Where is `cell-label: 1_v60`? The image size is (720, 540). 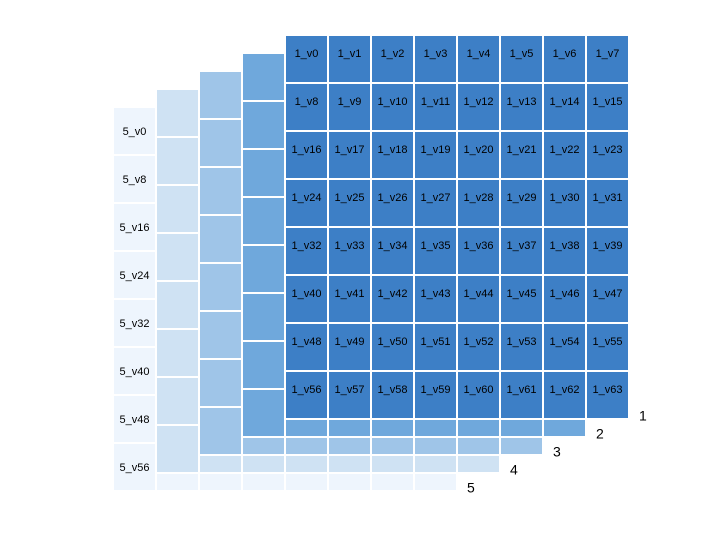
cell-label: 1_v60 is located at coordinates (479, 390).